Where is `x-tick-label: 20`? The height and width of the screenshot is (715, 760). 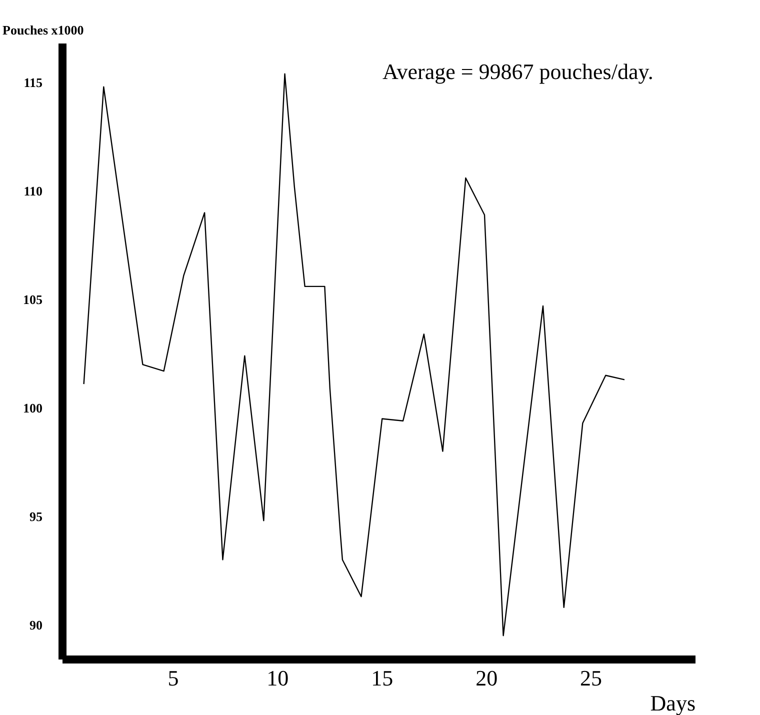
x-tick-label: 20 is located at coordinates (487, 678).